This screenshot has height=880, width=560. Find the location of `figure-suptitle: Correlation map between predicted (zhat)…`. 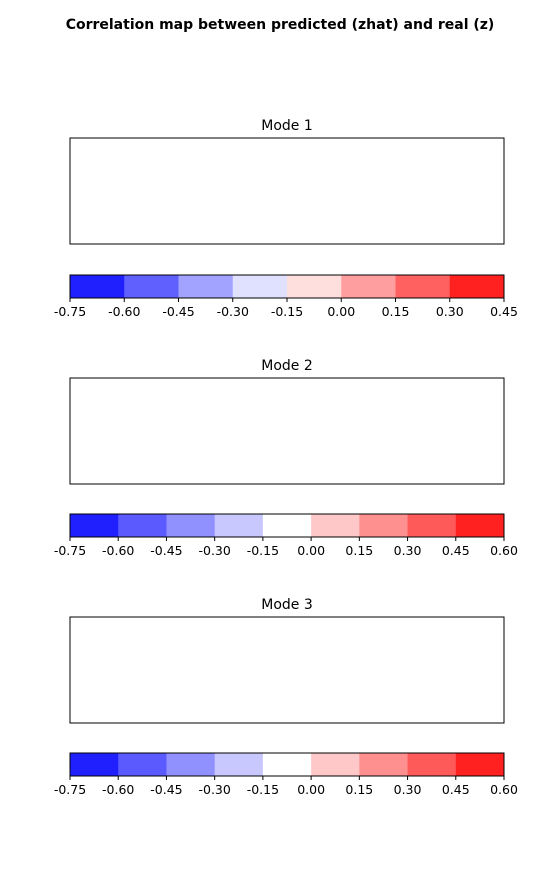

figure-suptitle: Correlation map between predicted (zhat)… is located at coordinates (280, 25).